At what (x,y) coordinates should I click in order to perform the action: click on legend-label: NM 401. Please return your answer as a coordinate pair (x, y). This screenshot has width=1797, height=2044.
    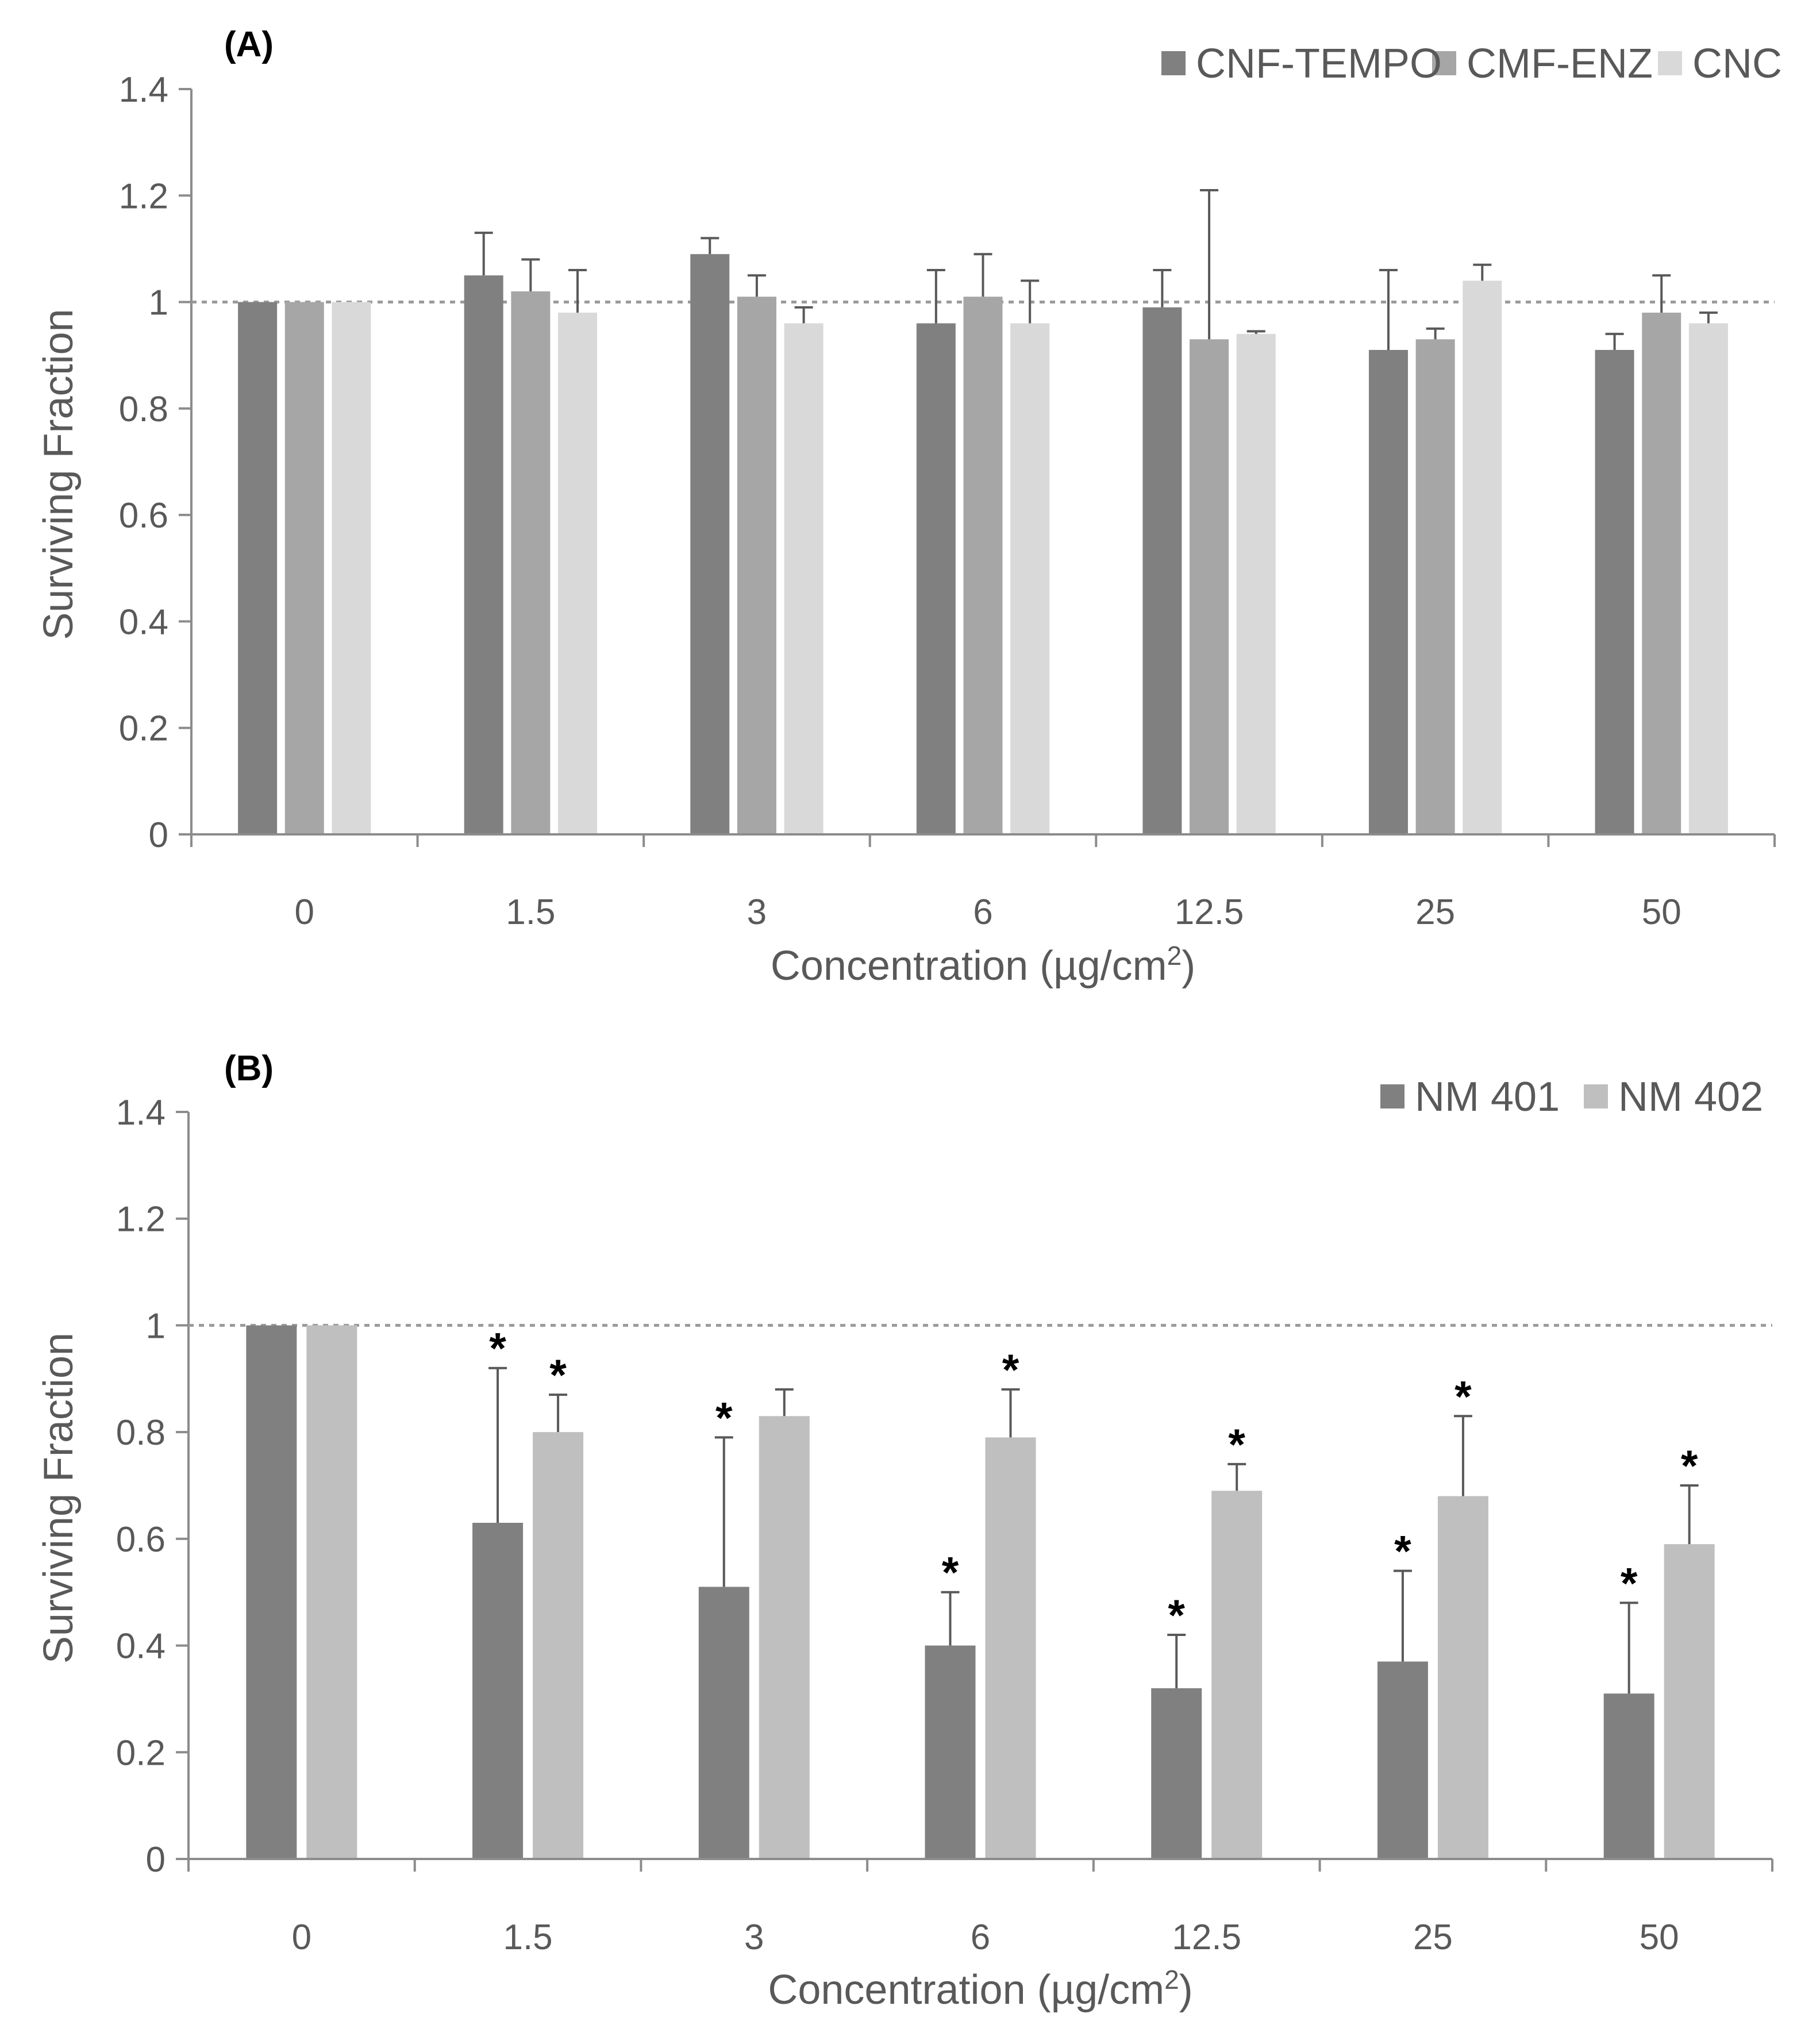
    Looking at the image, I should click on (1487, 1097).